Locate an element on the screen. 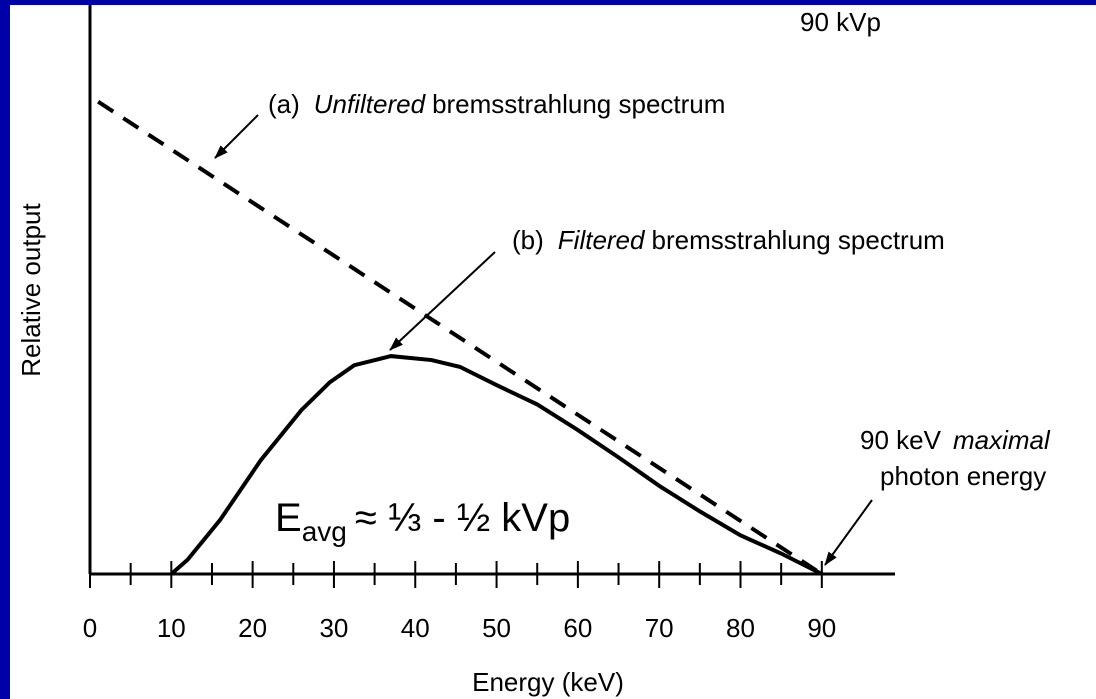 The height and width of the screenshot is (699, 1096). annotation: avg is located at coordinates (324, 531).